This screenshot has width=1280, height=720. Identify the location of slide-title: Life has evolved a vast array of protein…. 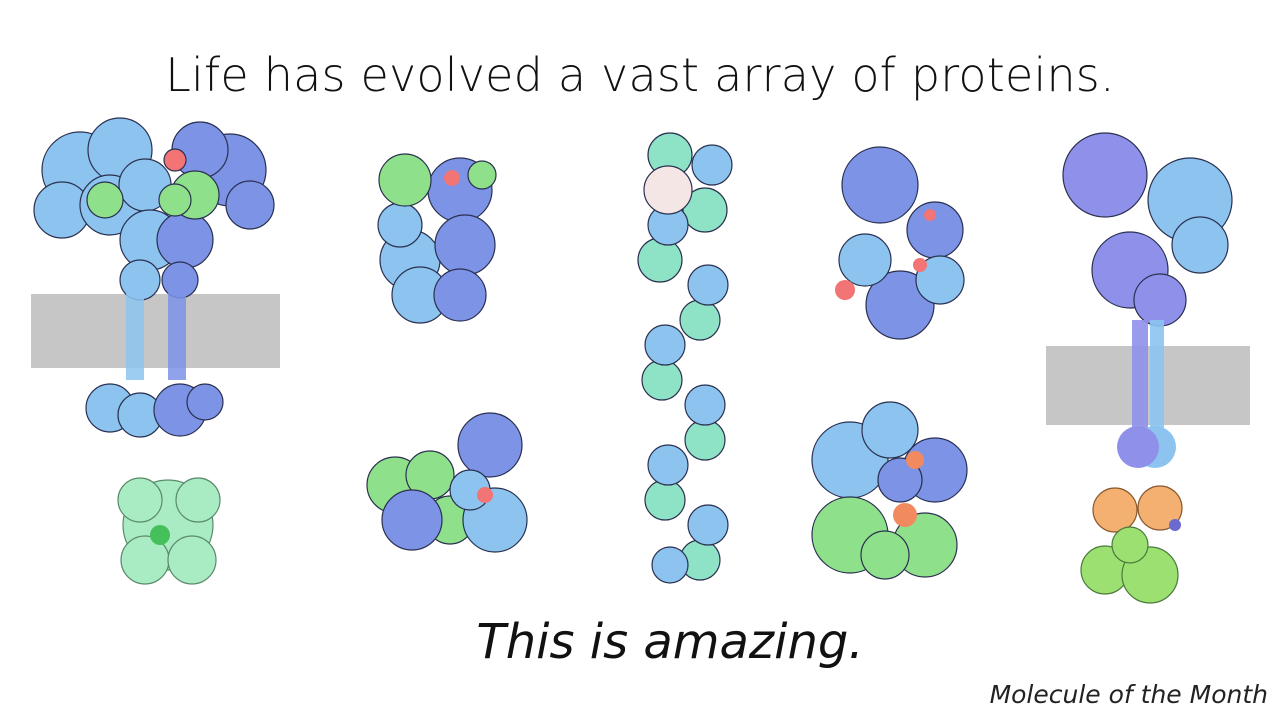
(640, 75).